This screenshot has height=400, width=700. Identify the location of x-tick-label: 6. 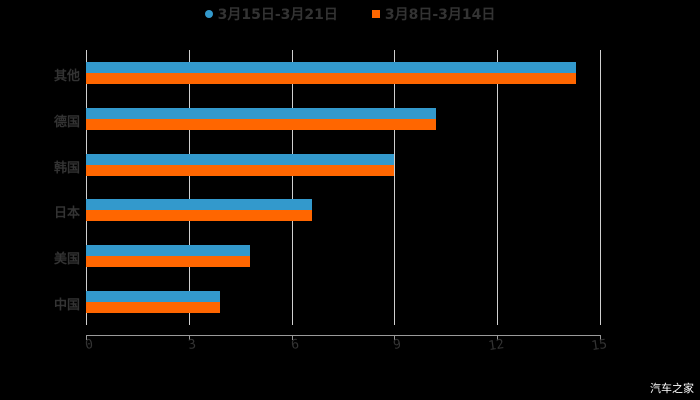
(295, 345).